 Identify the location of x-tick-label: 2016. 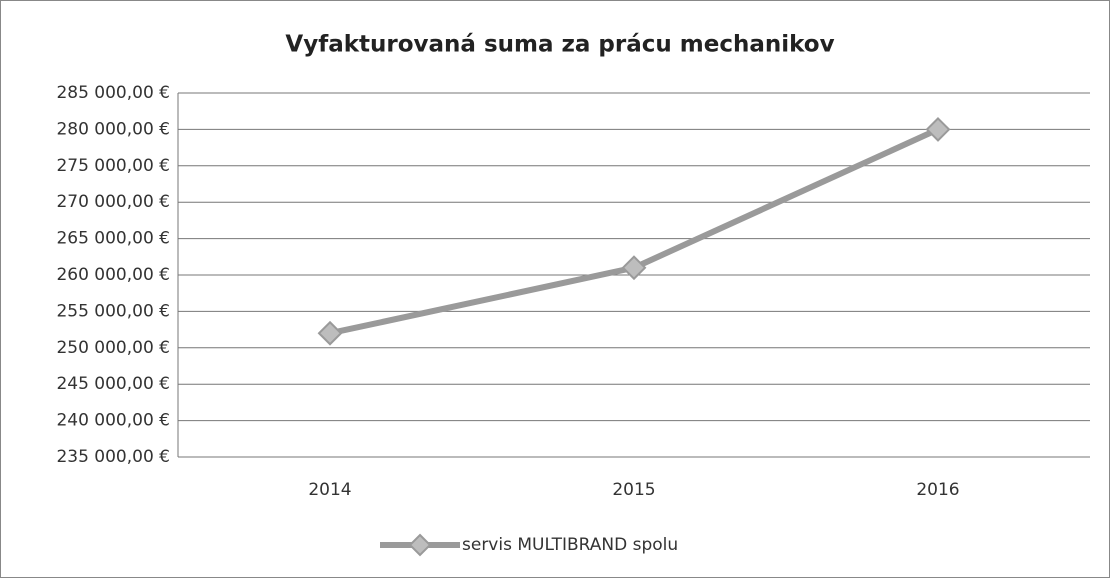
(937, 490).